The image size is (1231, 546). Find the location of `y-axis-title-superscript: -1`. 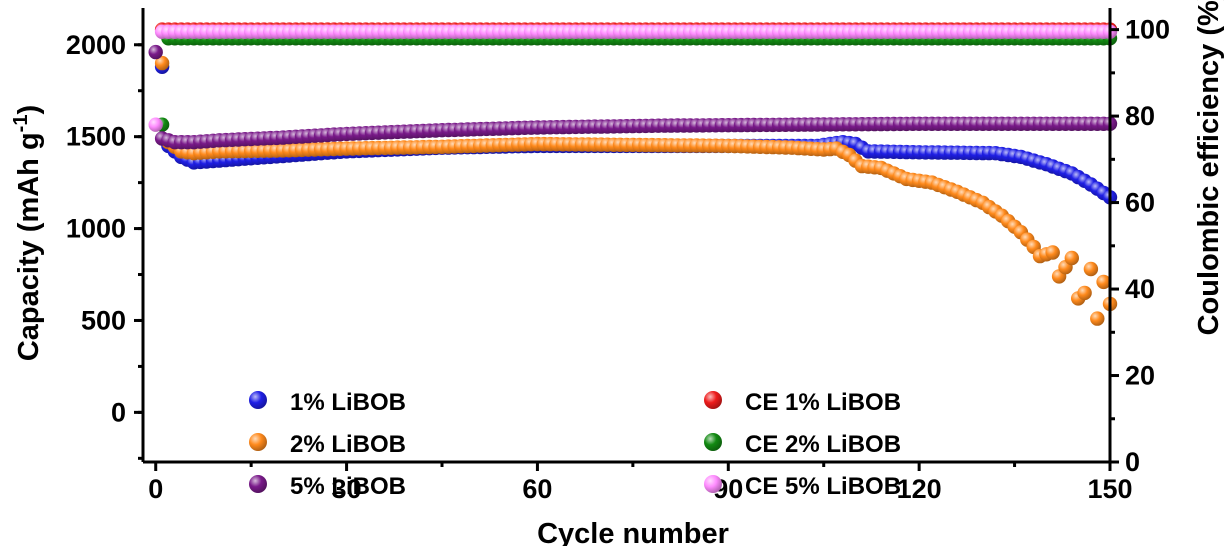

y-axis-title-superscript: -1 is located at coordinates (21, 124).